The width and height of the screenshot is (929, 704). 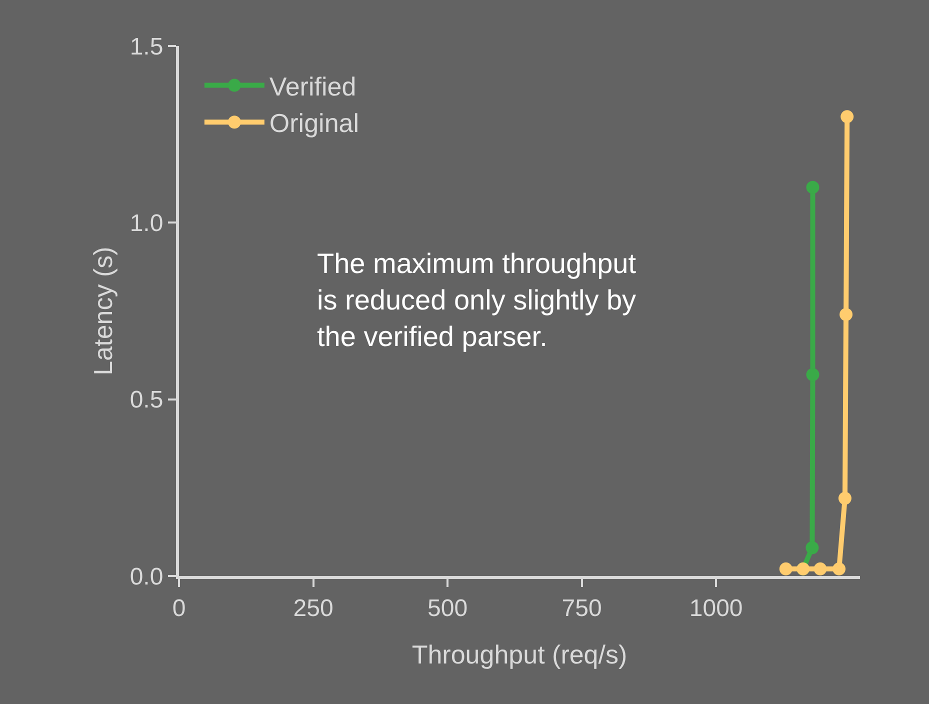 I want to click on y-tick-label: 1.5, so click(x=147, y=46).